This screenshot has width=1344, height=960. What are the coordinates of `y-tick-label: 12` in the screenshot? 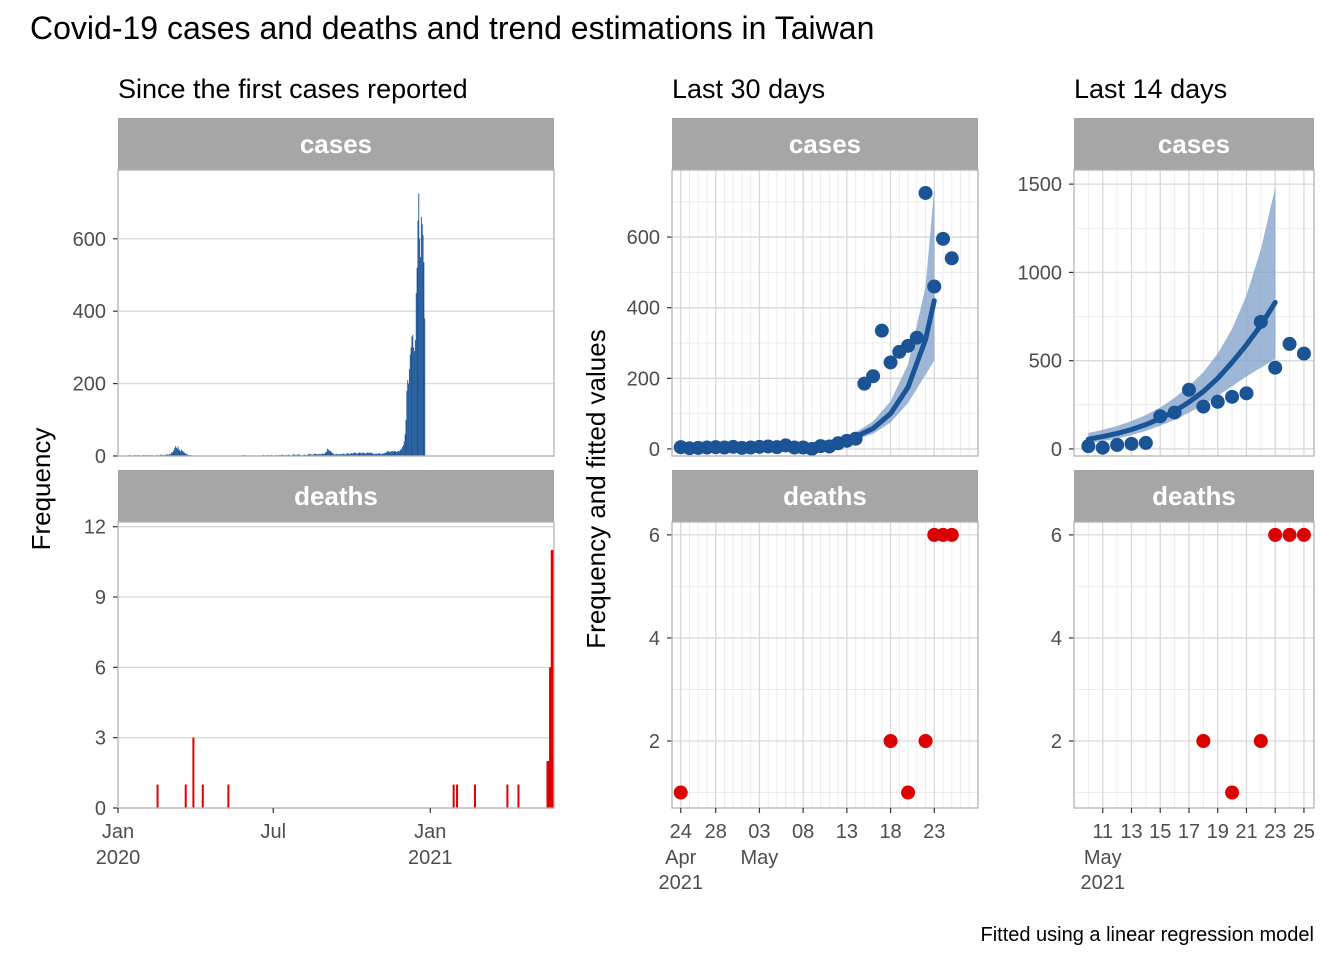 It's located at (95, 528).